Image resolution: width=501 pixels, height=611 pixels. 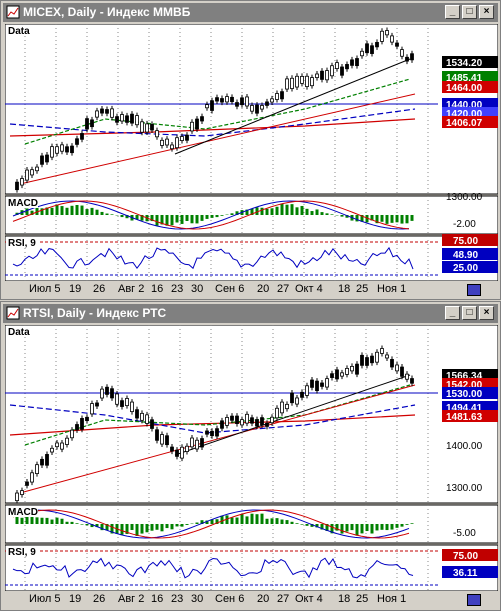 I want to click on price-badge-value: 1566.34, so click(x=464, y=376).